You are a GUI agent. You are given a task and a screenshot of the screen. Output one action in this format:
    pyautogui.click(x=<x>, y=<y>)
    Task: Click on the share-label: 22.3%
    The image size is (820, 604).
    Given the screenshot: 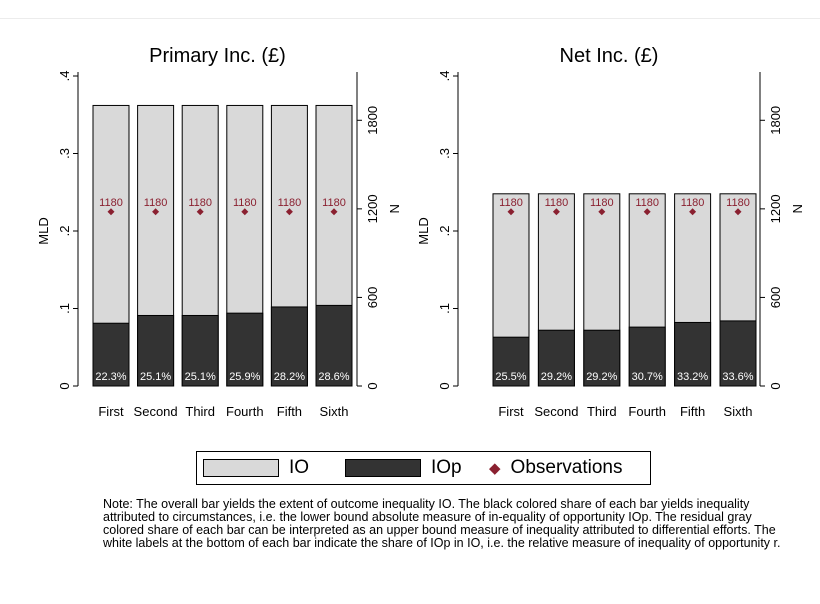 What is the action you would take?
    pyautogui.click(x=110, y=377)
    